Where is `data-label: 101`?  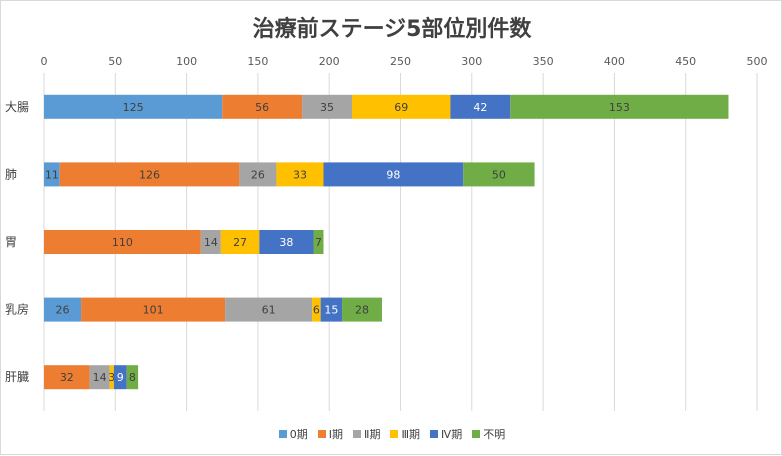 data-label: 101 is located at coordinates (153, 310).